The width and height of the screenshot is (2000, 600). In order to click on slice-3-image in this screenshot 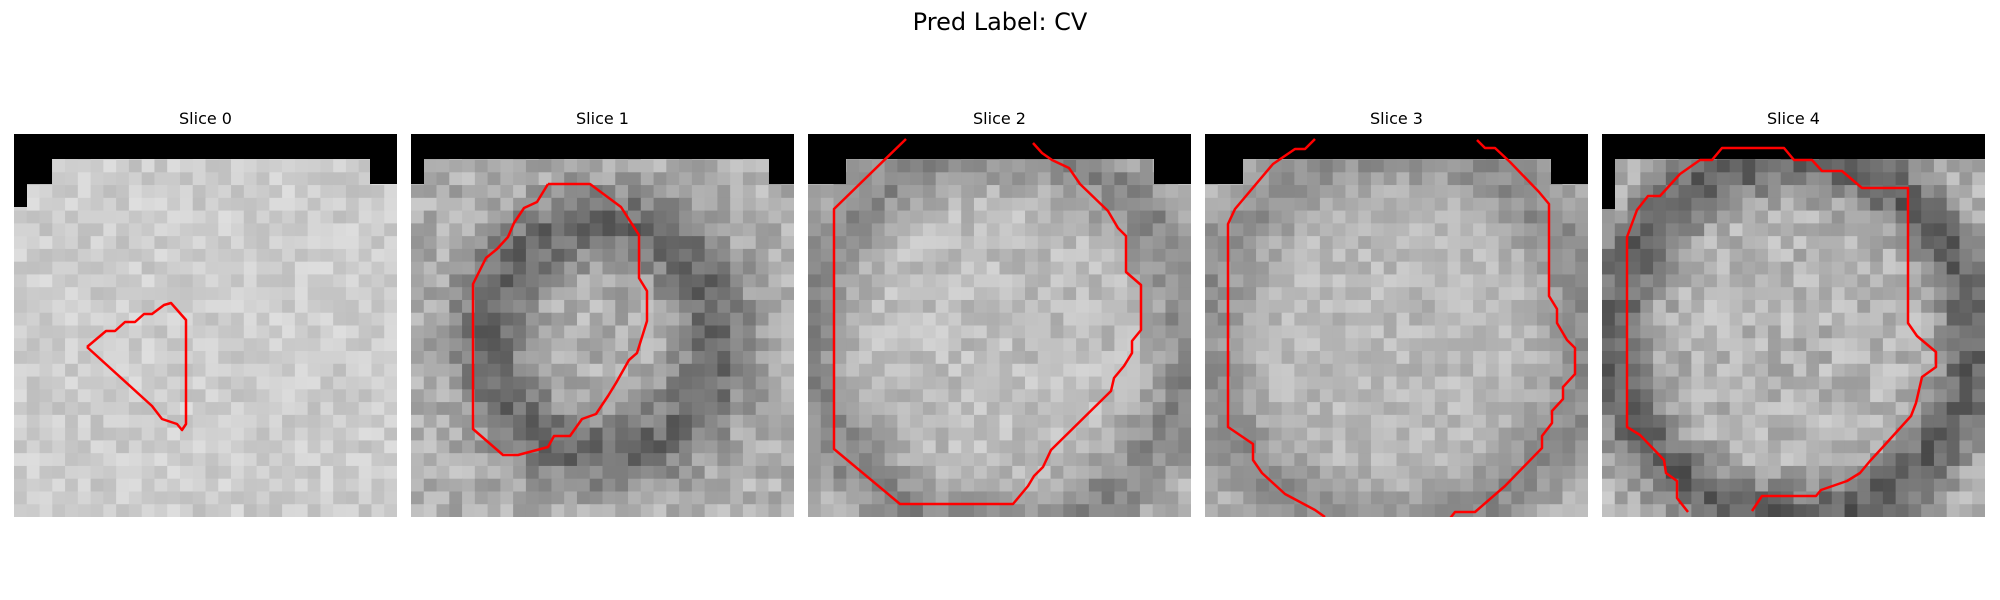, I will do `click(1396, 325)`.